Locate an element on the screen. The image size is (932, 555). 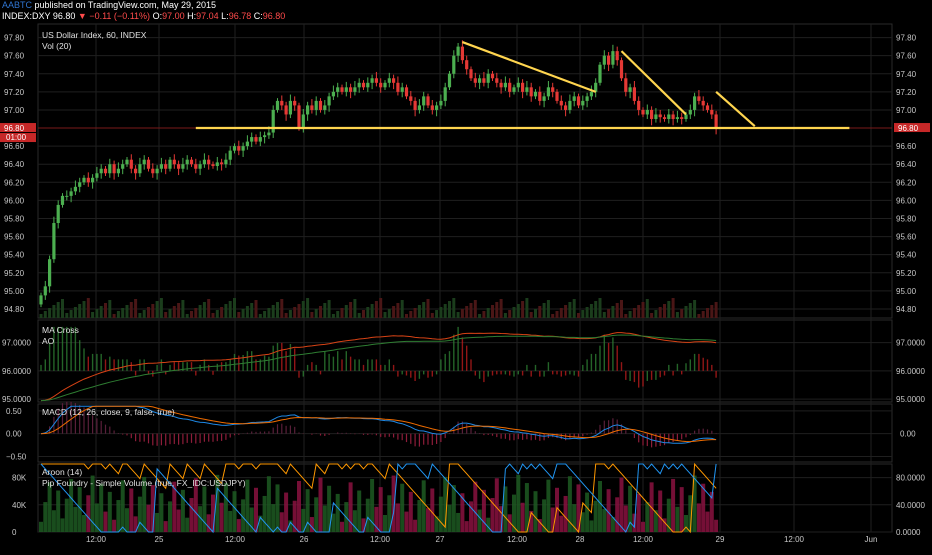
aroon-up-line is located at coordinates (379, 498).